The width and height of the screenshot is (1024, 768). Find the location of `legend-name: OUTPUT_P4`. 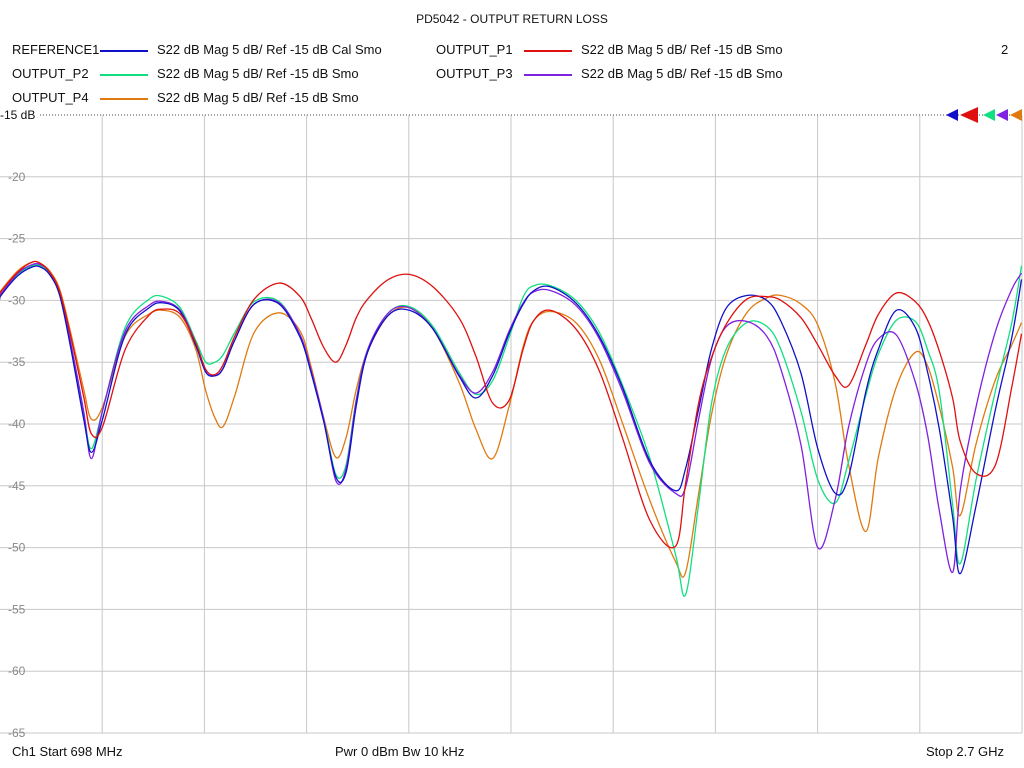

legend-name: OUTPUT_P4 is located at coordinates (50, 97).